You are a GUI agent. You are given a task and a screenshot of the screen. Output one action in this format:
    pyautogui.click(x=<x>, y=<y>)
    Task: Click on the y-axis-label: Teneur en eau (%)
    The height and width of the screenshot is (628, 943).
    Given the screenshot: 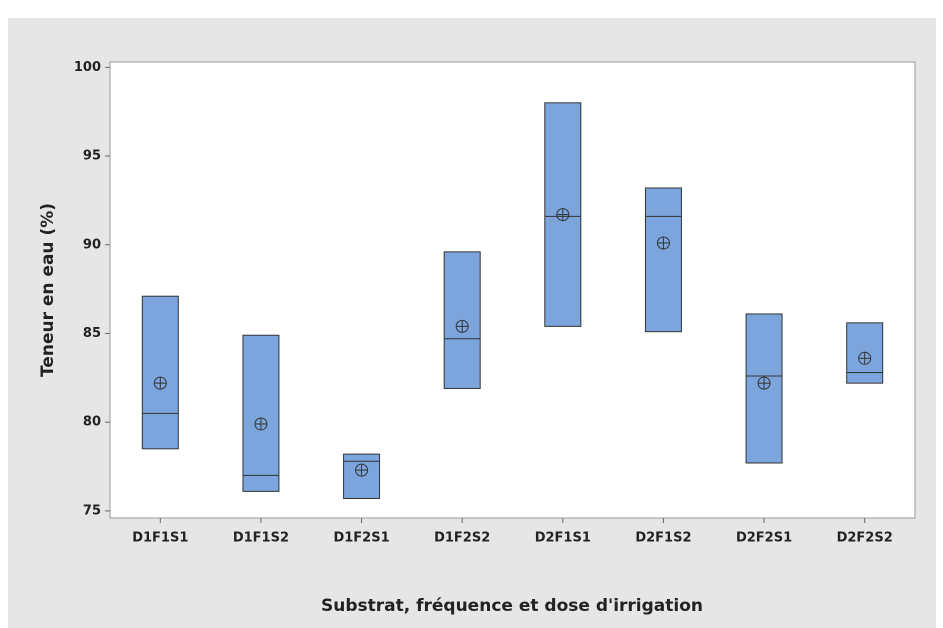 What is the action you would take?
    pyautogui.click(x=48, y=290)
    